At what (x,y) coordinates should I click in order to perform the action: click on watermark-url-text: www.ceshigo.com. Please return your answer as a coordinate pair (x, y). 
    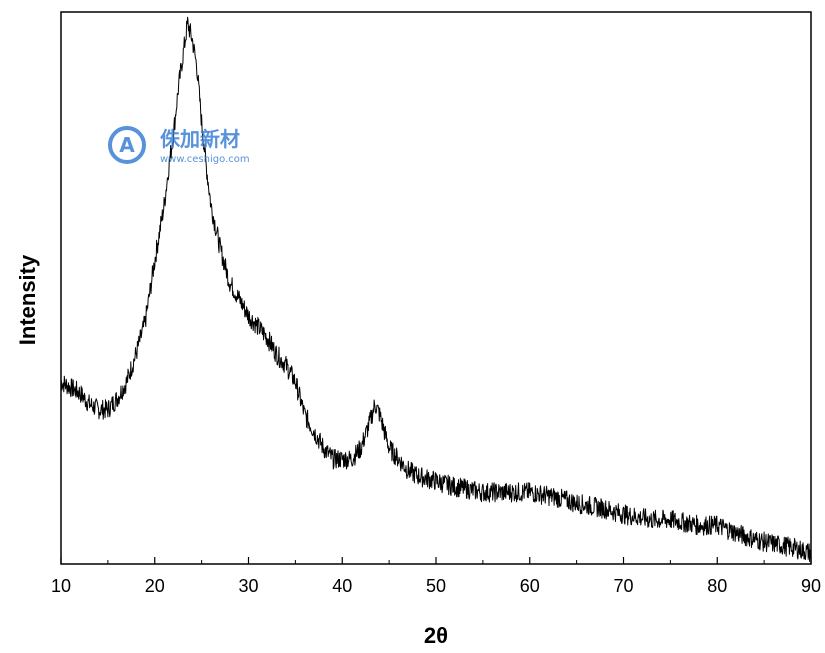
    Looking at the image, I should click on (205, 159).